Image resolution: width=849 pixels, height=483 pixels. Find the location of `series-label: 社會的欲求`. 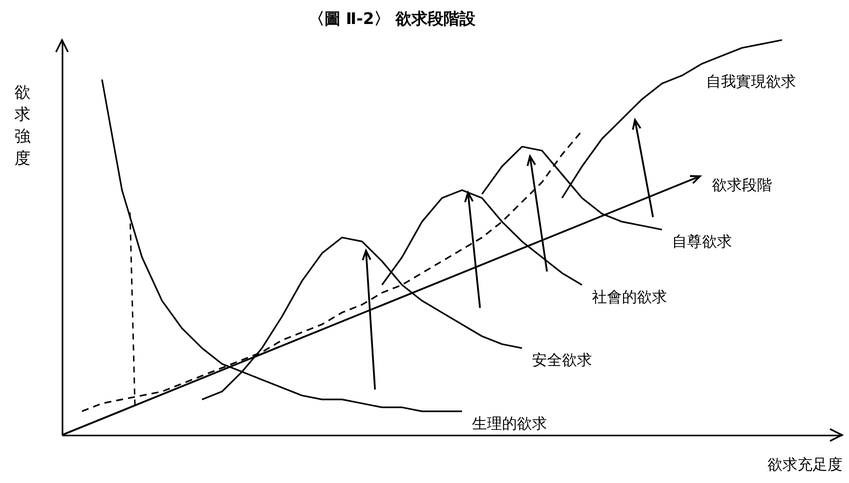

series-label: 社會的欲求 is located at coordinates (629, 297).